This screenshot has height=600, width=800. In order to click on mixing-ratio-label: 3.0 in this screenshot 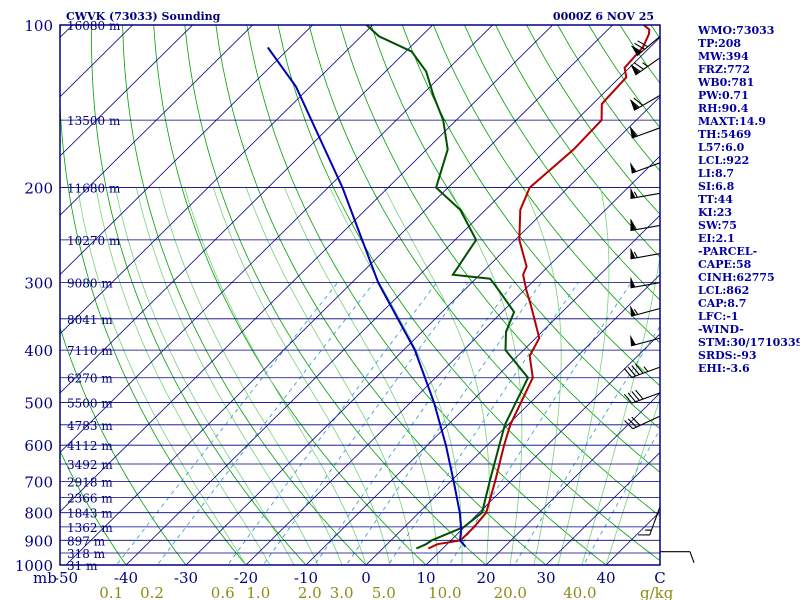, I will do `click(342, 592)`.